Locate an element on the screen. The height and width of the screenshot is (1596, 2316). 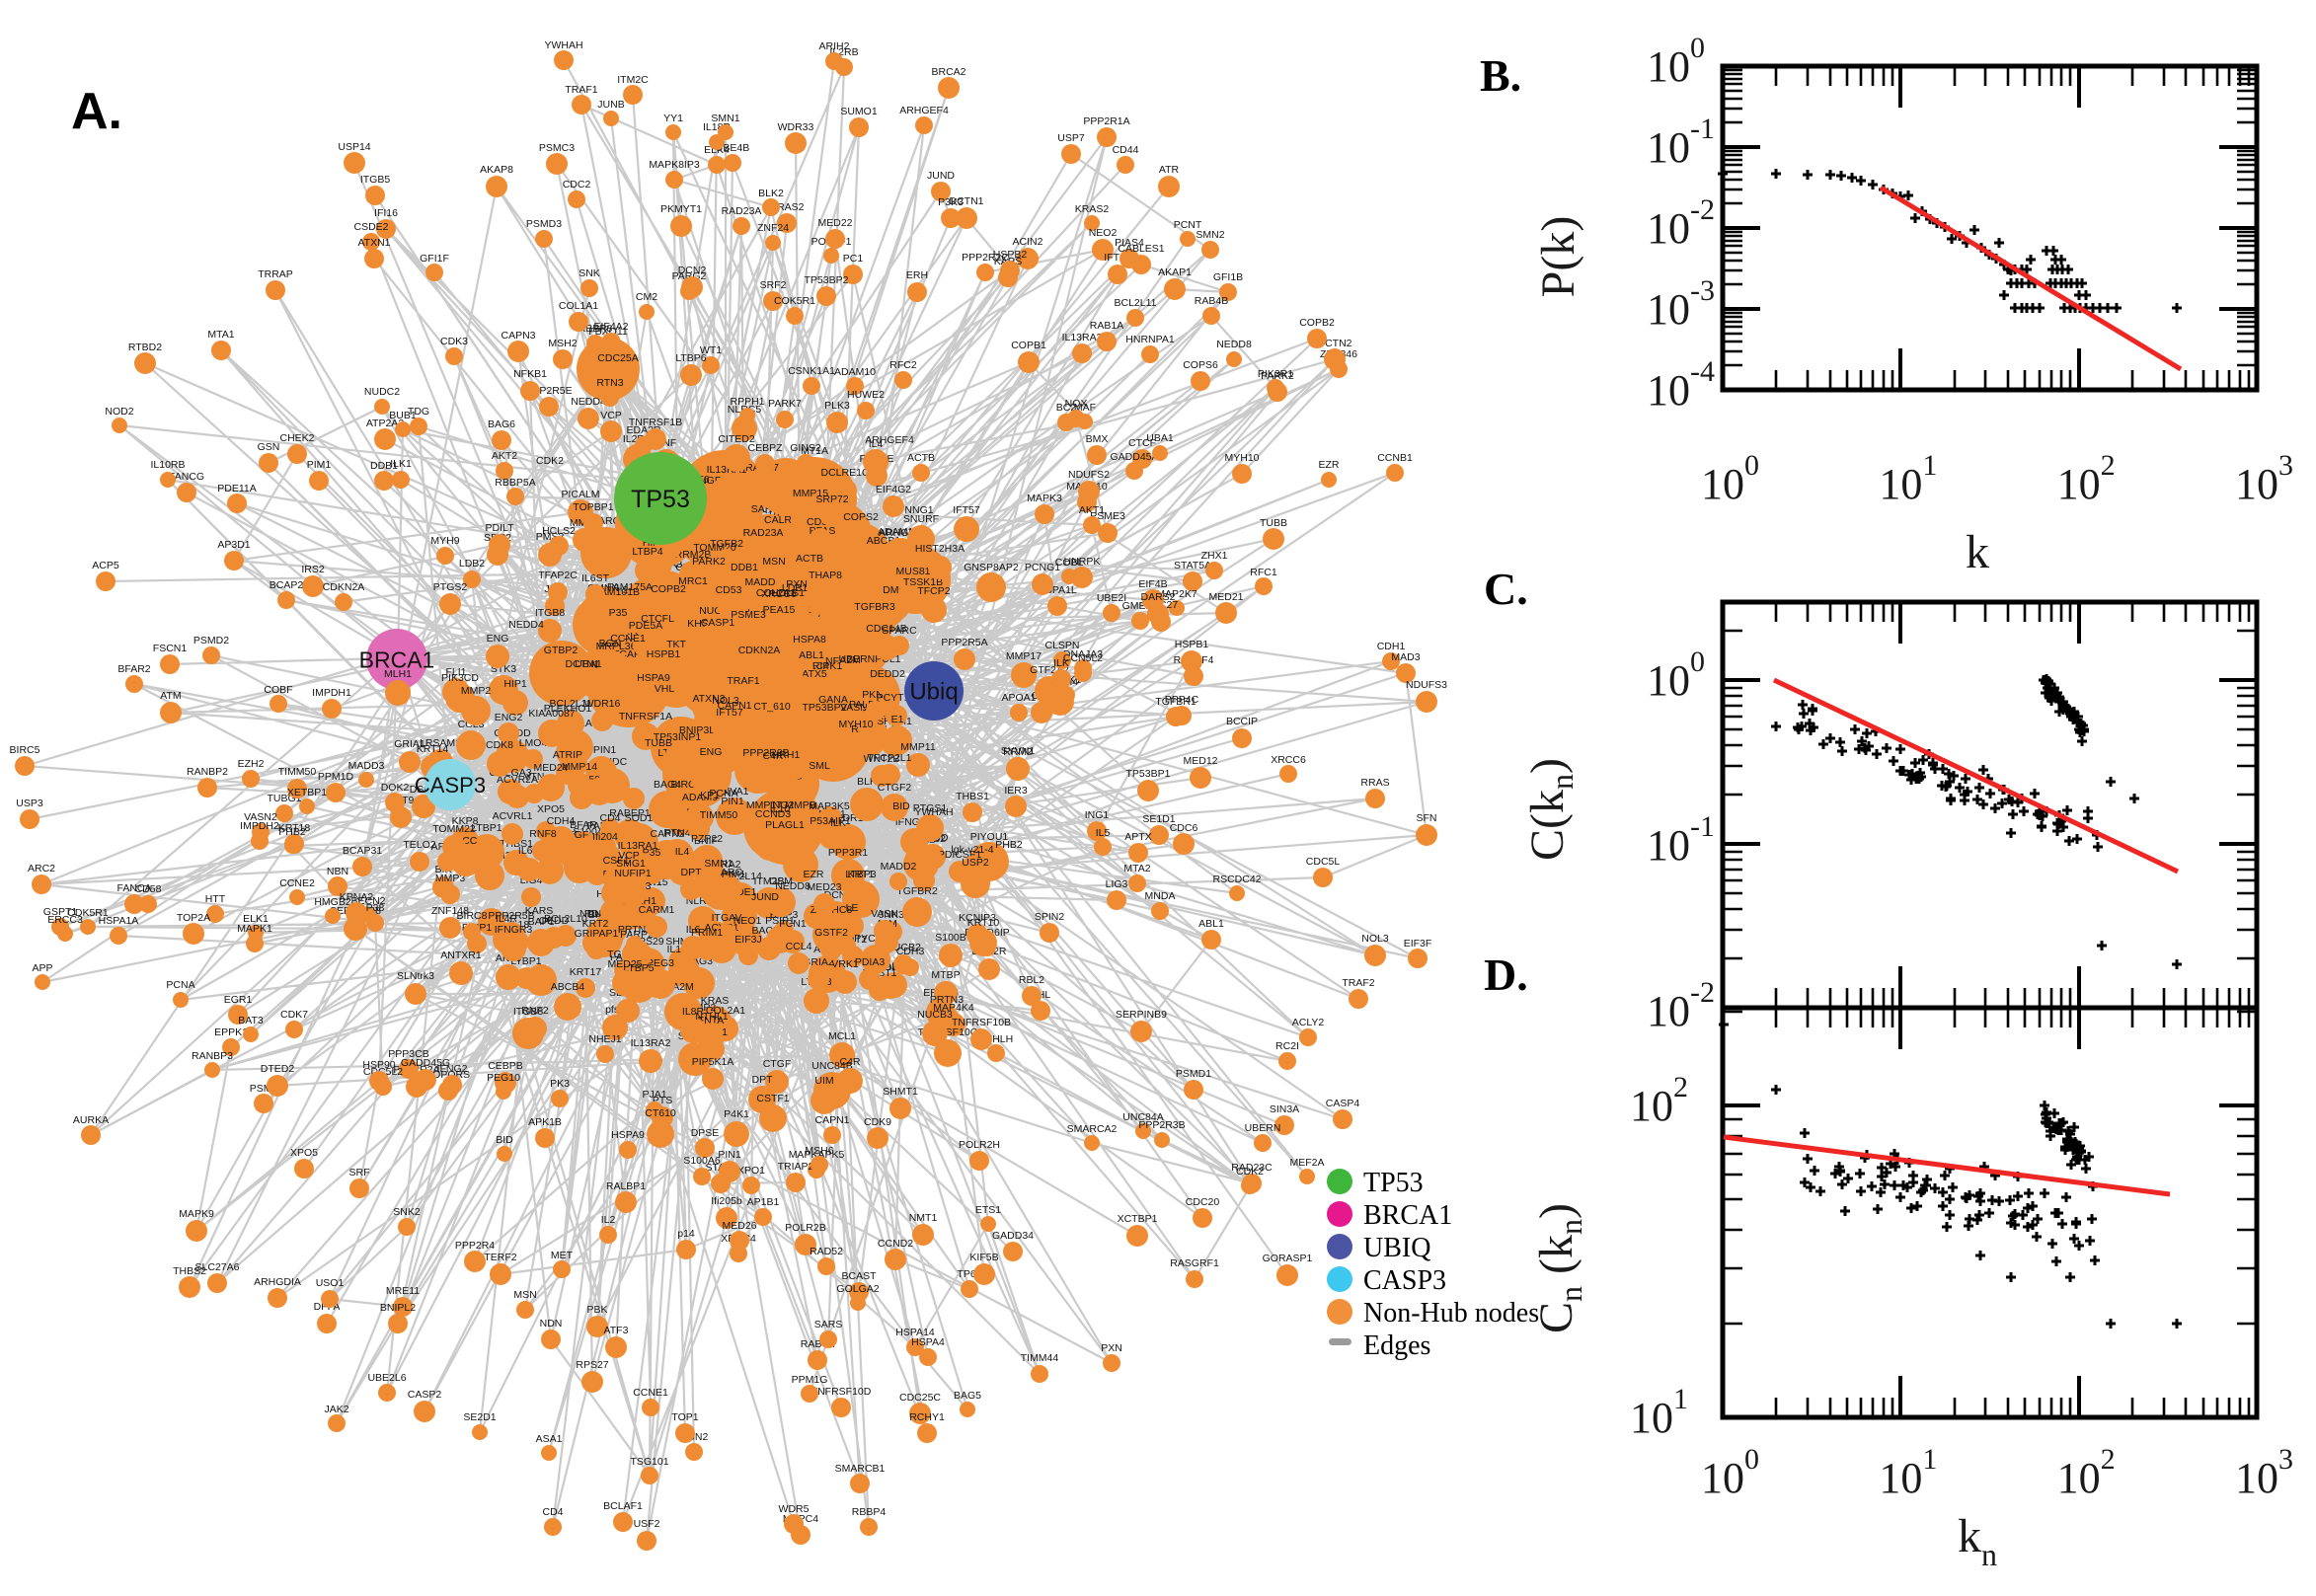
svg-text: TELO2 is located at coordinates (419, 845).